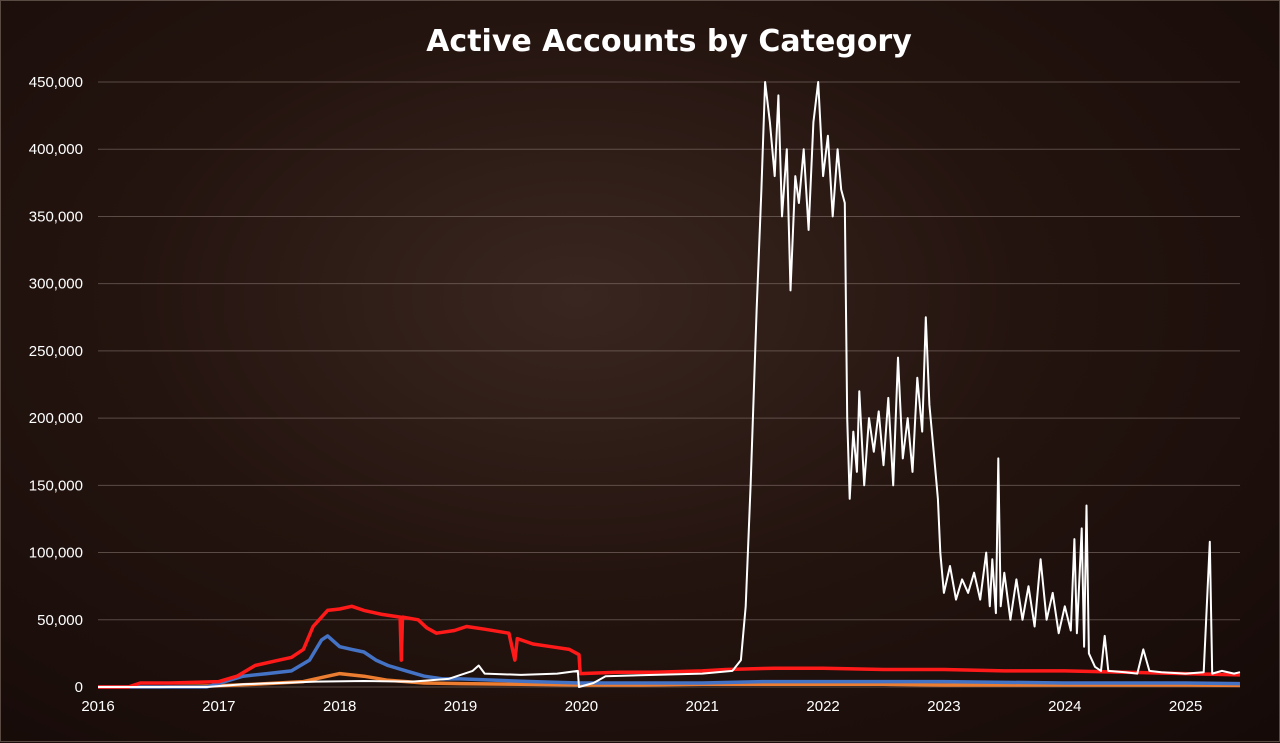 This screenshot has height=743, width=1280. I want to click on chart-title: Active Accounts by Category, so click(669, 41).